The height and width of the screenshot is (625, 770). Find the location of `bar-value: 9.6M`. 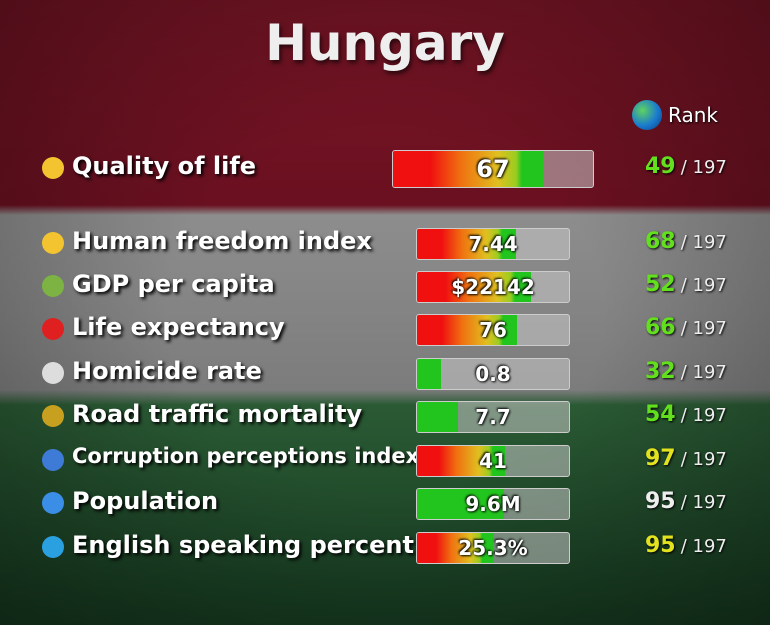

bar-value: 9.6M is located at coordinates (493, 504).